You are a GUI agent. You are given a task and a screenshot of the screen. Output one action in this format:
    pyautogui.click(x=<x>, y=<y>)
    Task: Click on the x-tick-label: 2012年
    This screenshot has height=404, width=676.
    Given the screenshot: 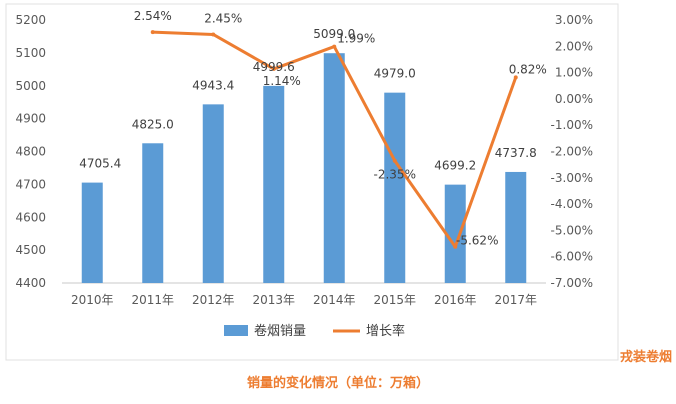 What is the action you would take?
    pyautogui.click(x=213, y=300)
    